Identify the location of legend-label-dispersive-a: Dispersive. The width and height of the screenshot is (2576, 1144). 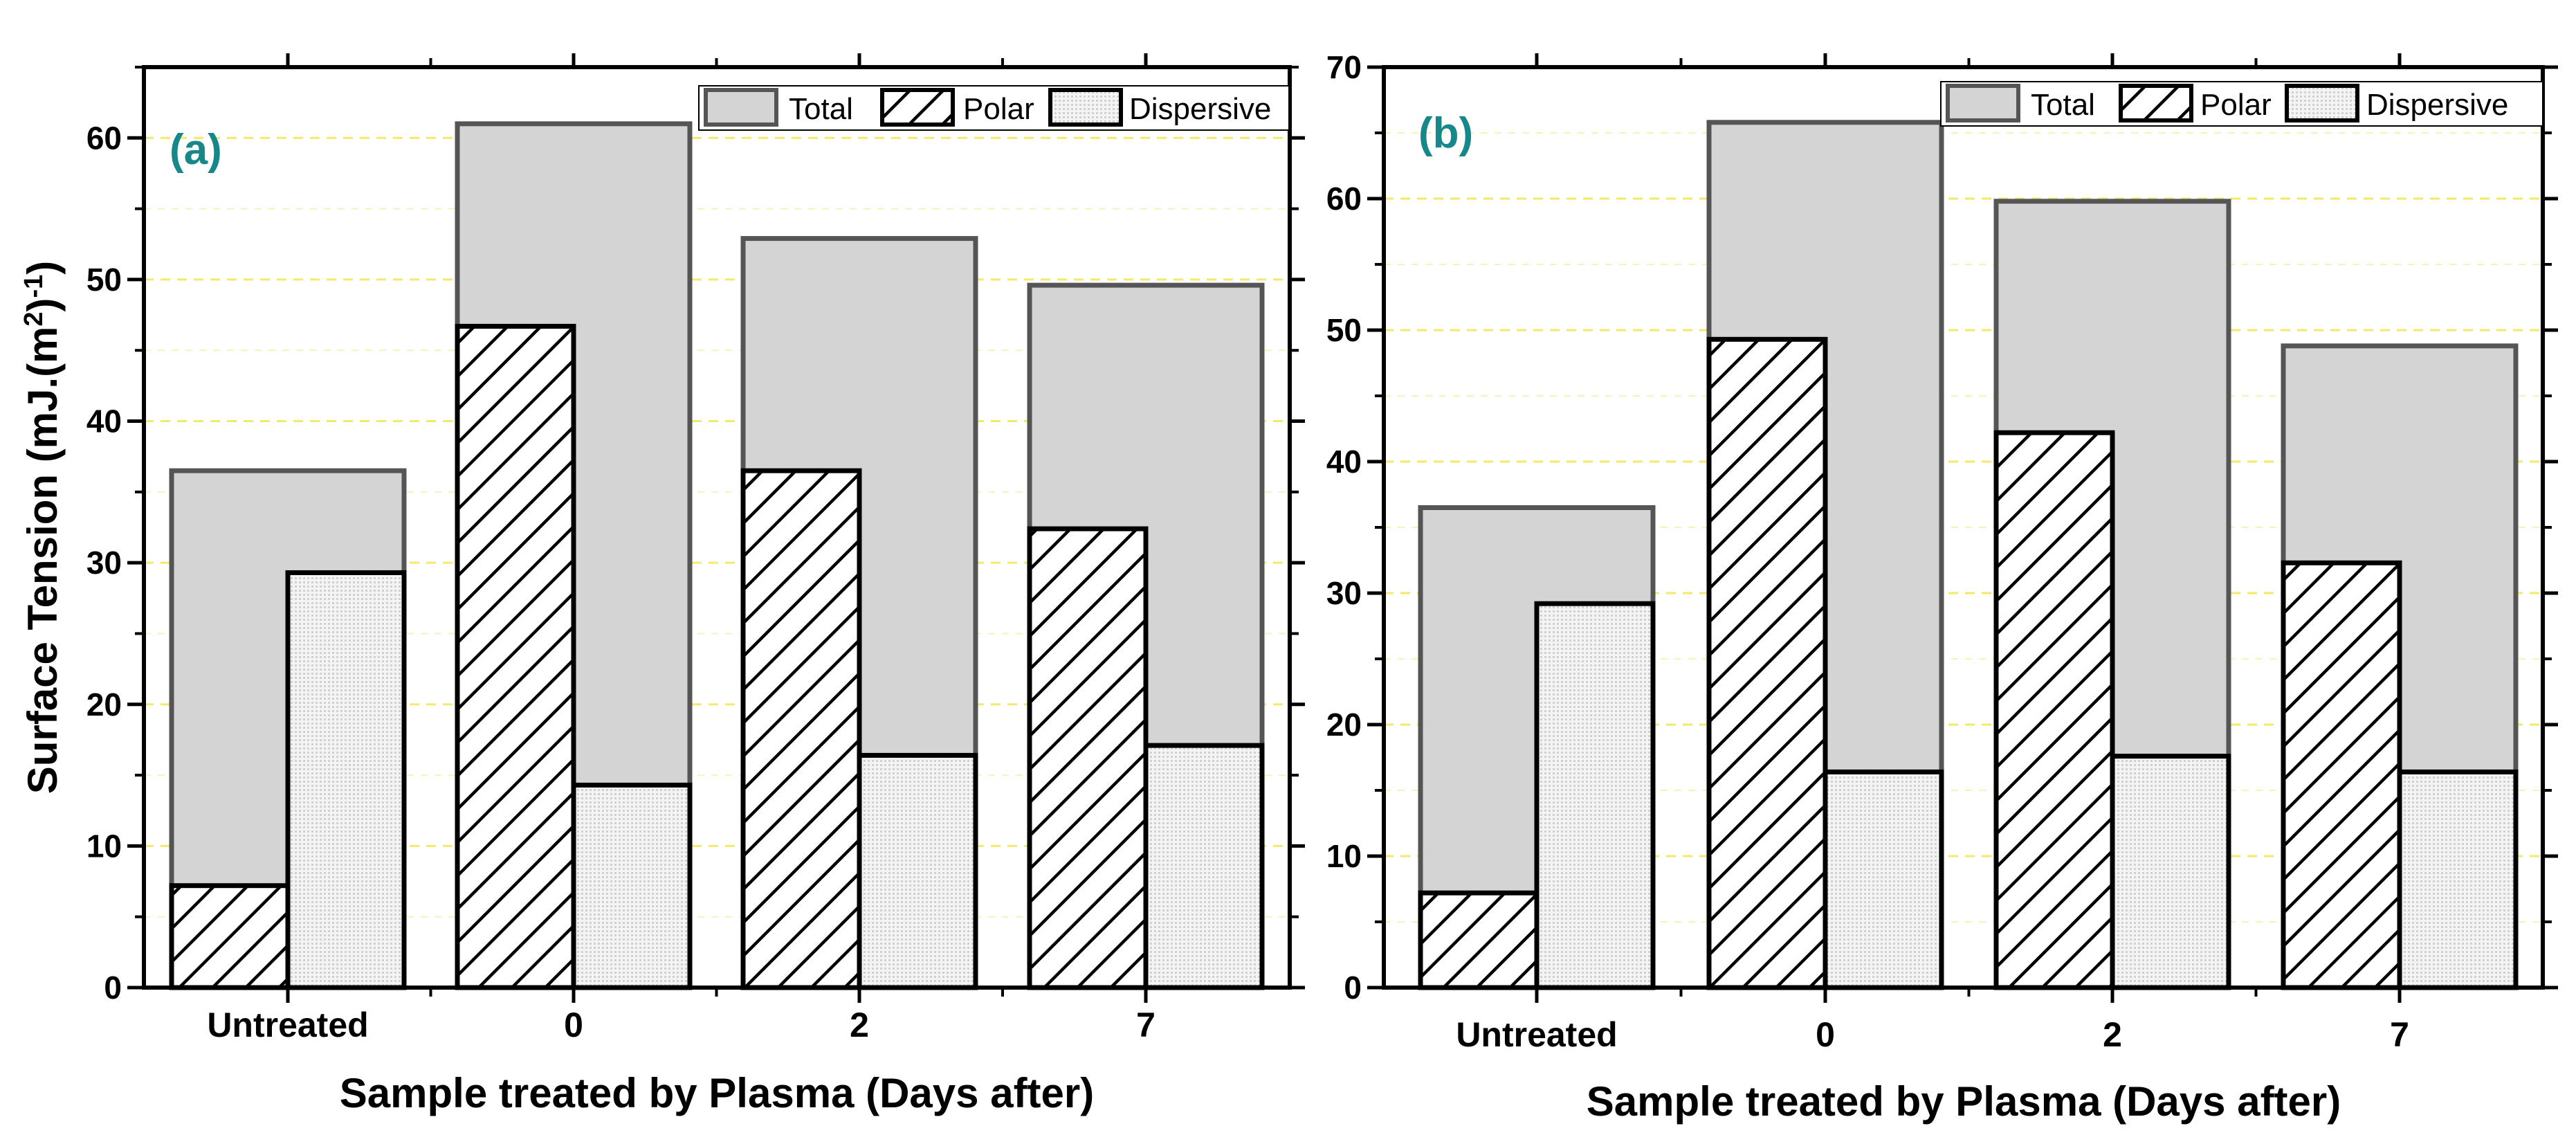
(1200, 109).